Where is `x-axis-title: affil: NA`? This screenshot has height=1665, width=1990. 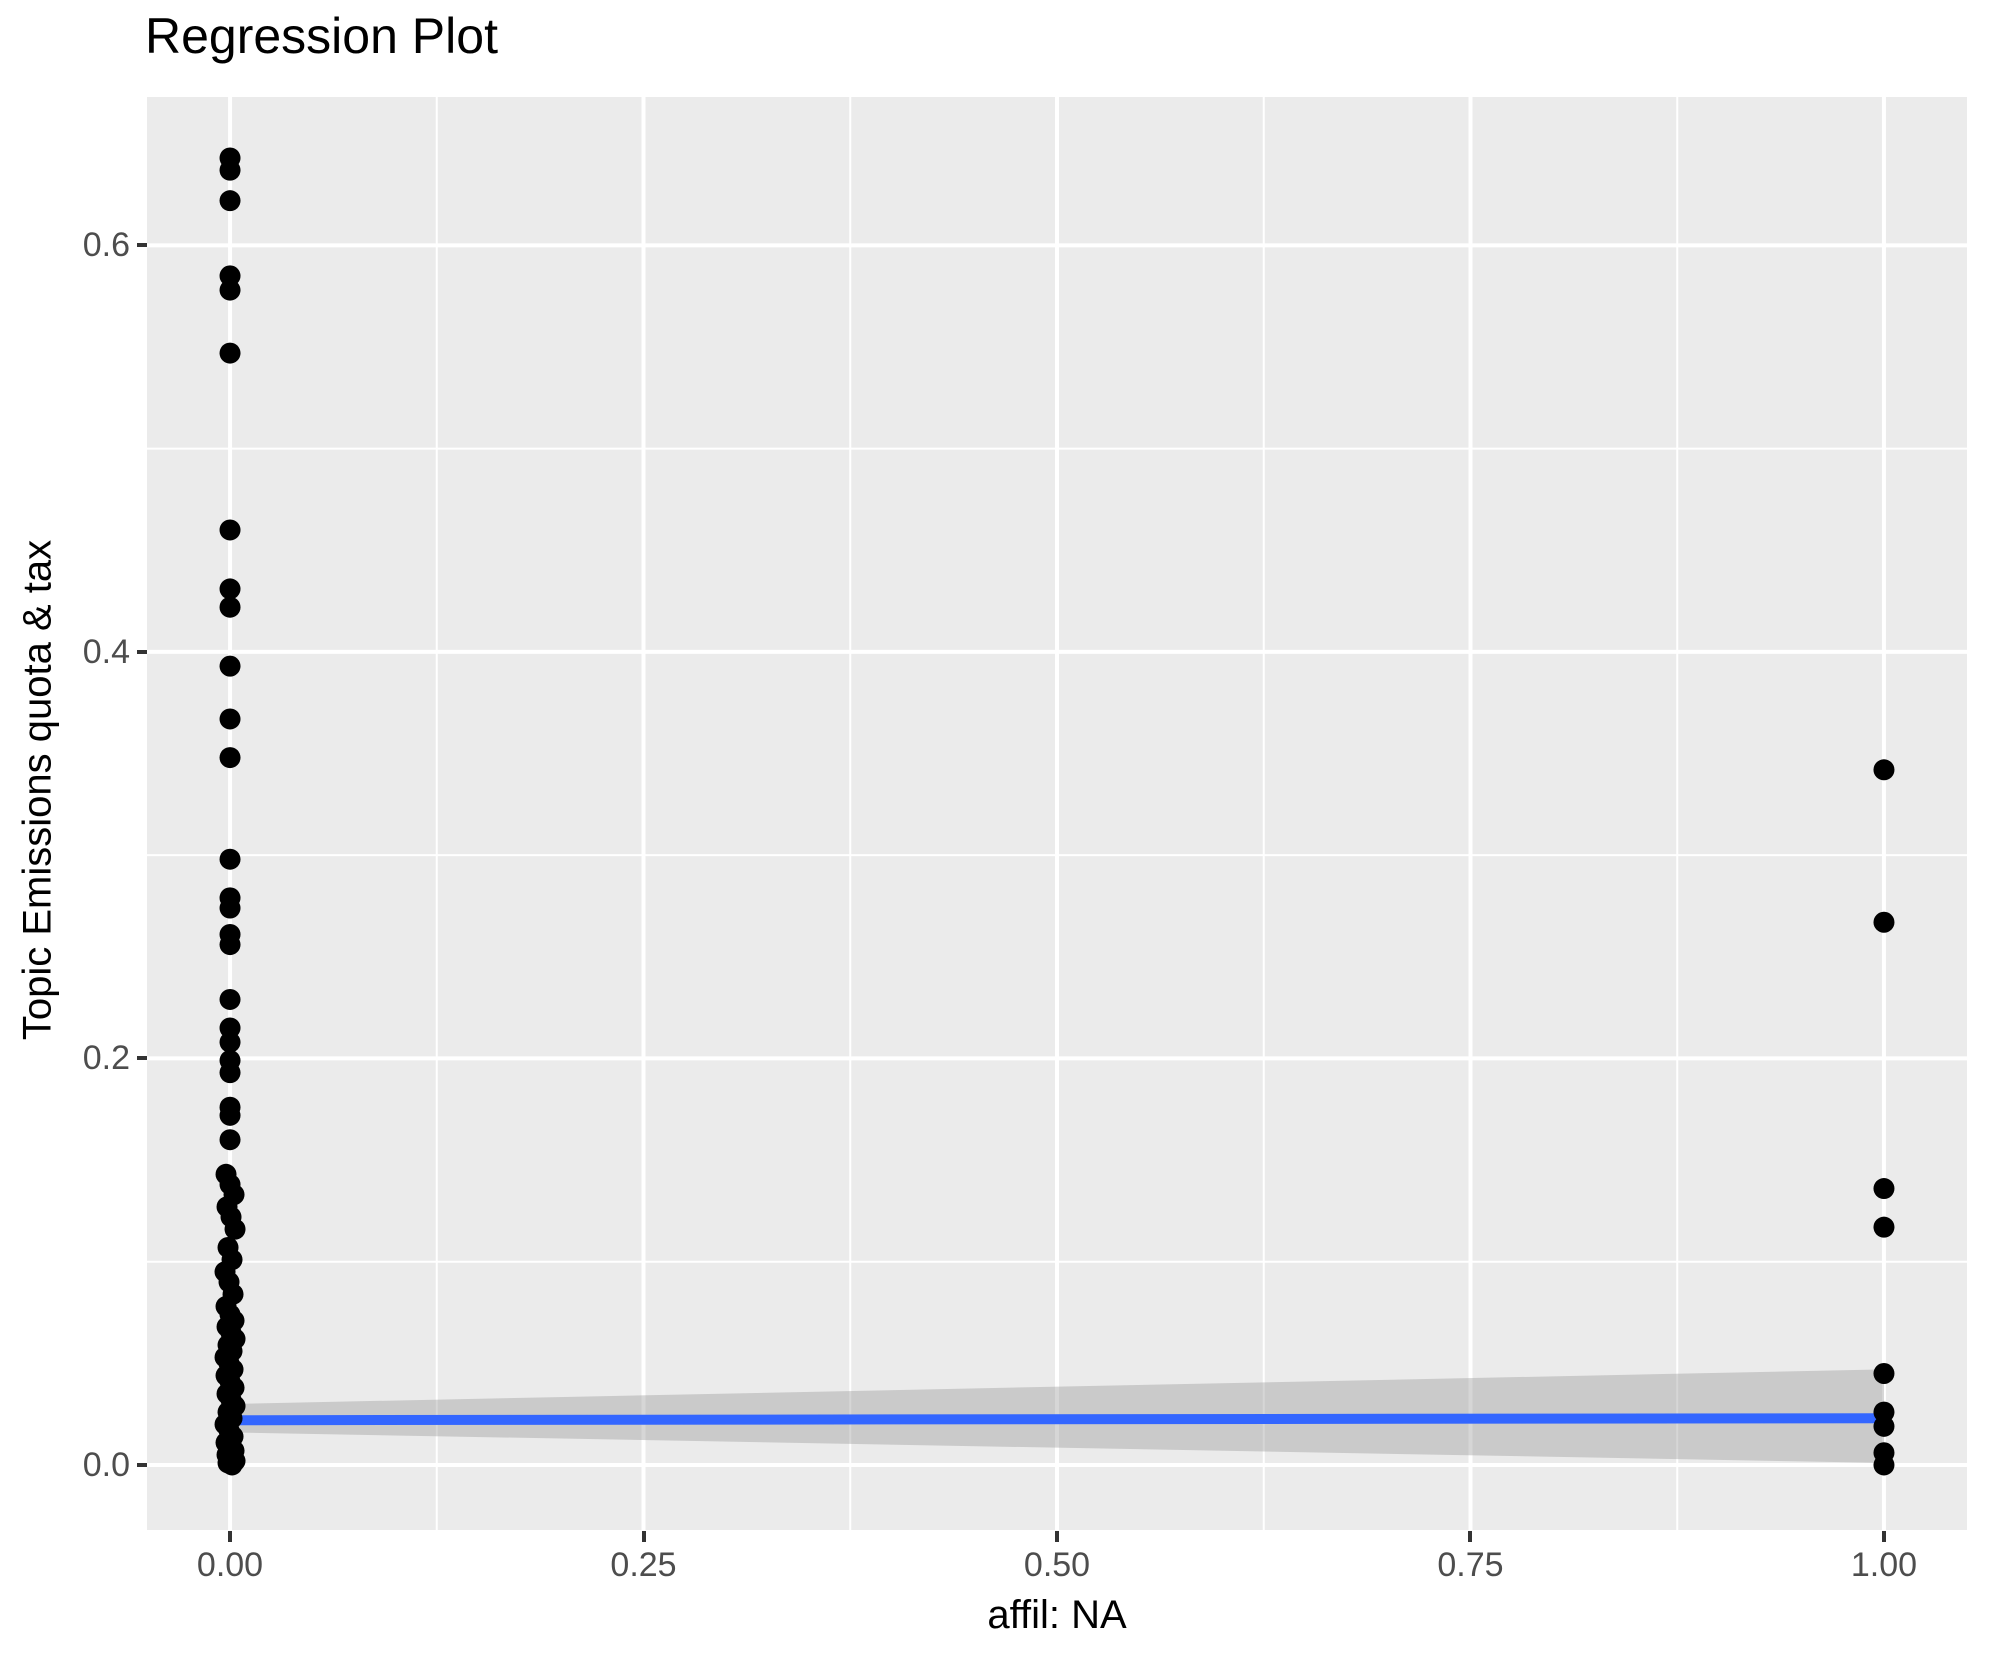 x-axis-title: affil: NA is located at coordinates (1057, 1615).